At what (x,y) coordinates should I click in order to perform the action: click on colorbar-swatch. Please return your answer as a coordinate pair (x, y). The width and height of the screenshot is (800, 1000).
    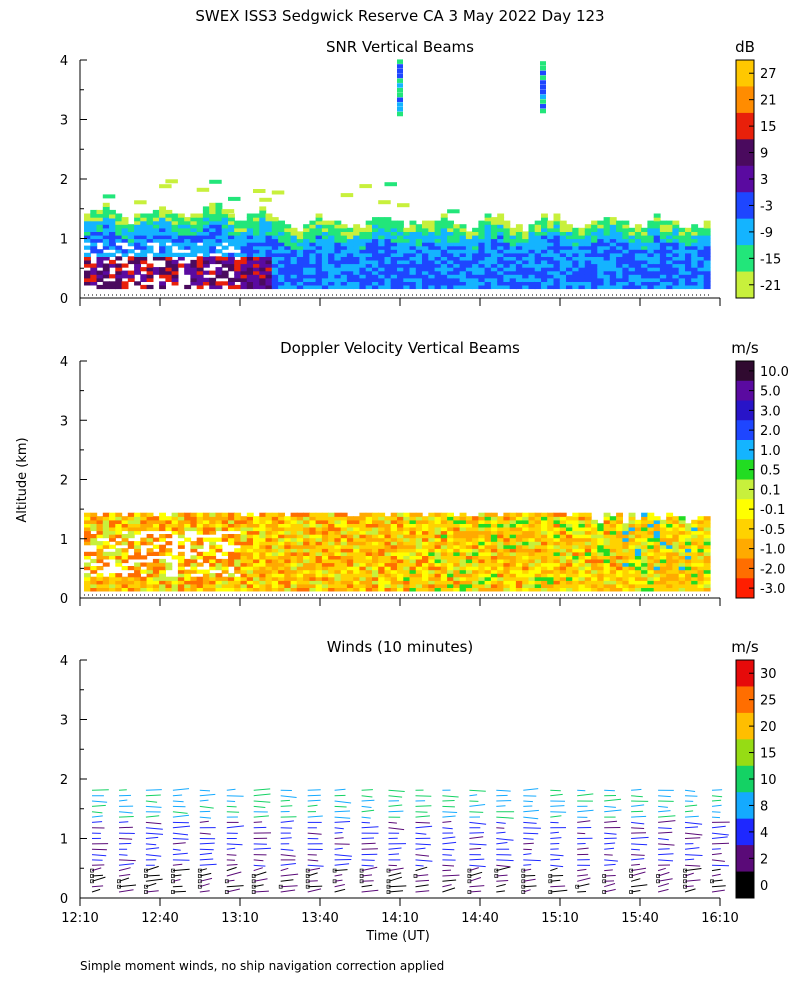
    Looking at the image, I should click on (745, 673).